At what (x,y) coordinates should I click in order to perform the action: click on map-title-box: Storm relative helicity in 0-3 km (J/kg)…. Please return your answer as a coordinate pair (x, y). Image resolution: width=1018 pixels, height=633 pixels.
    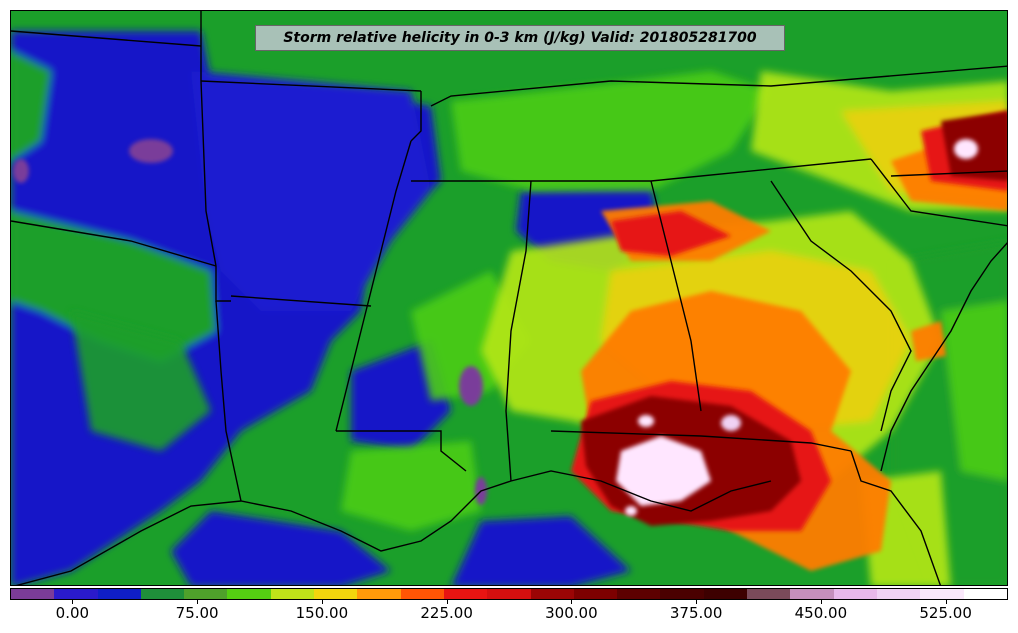
    Looking at the image, I should click on (520, 38).